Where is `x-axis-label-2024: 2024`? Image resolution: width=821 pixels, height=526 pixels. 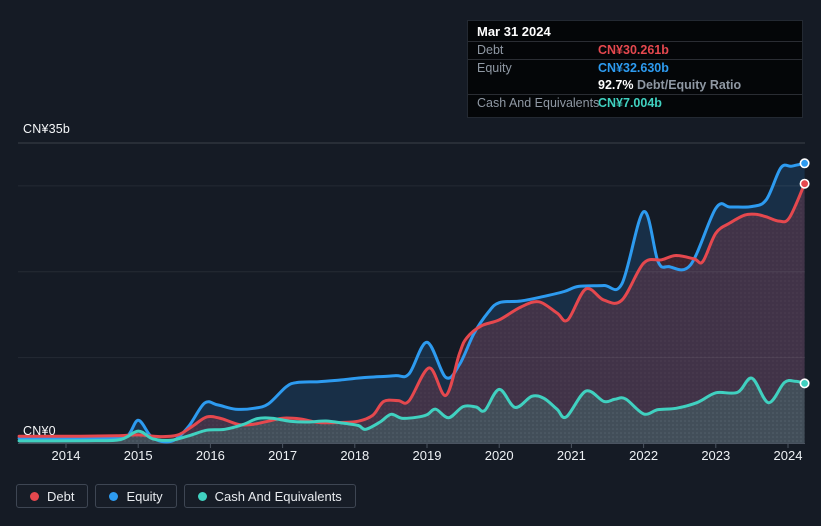
x-axis-label-2024: 2024 is located at coordinates (788, 455).